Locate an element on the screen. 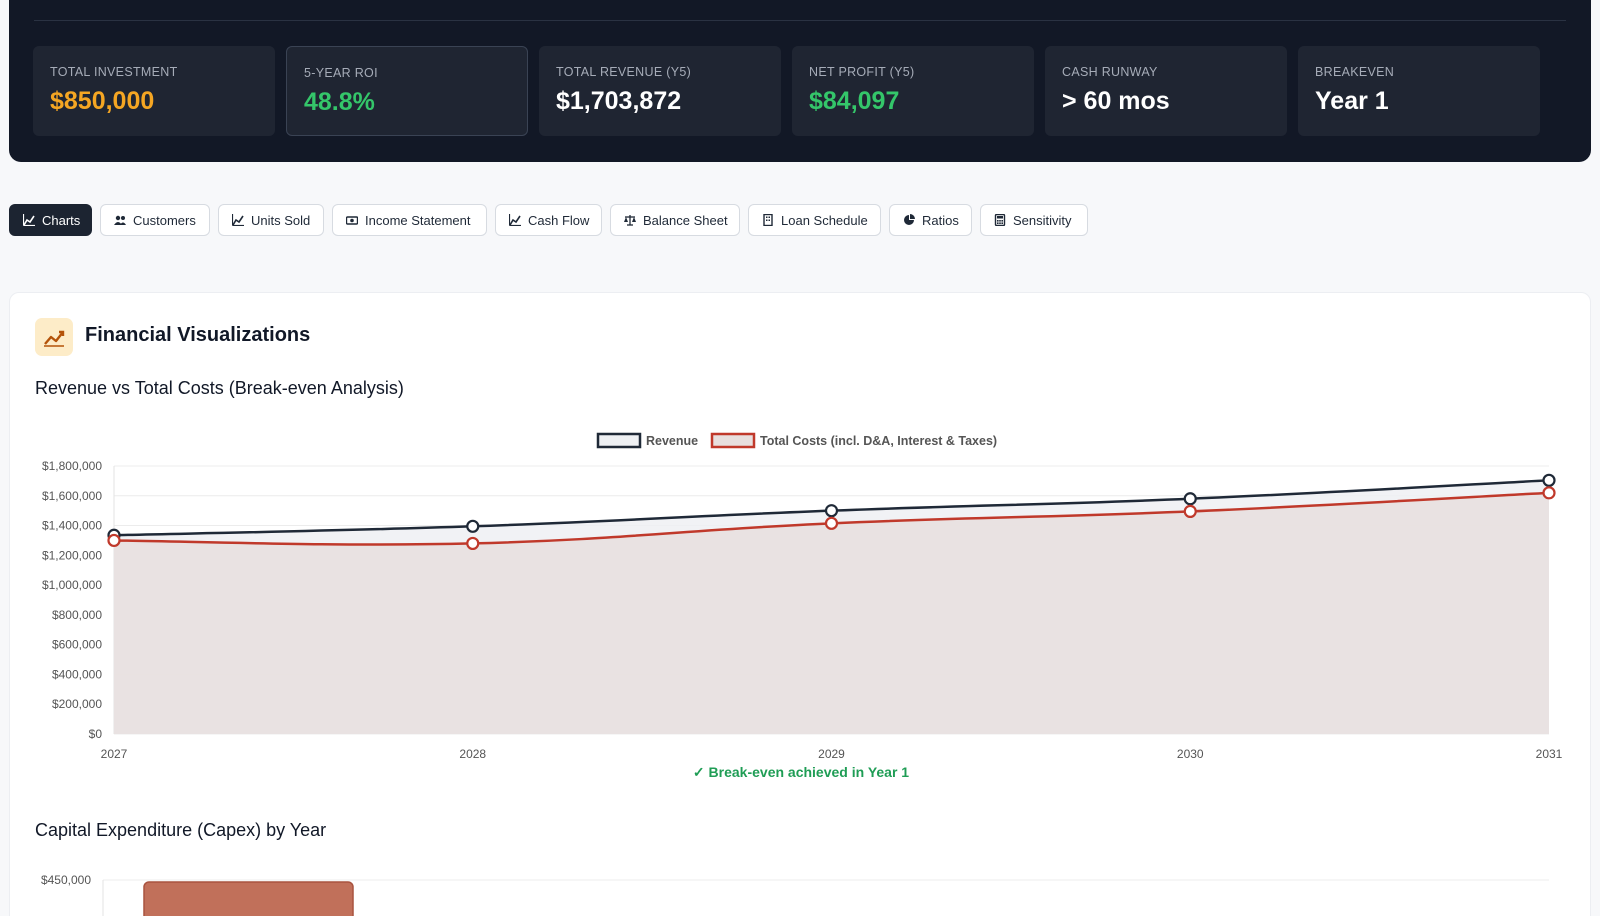  tab-income-statement: Income Statement is located at coordinates (409, 220).